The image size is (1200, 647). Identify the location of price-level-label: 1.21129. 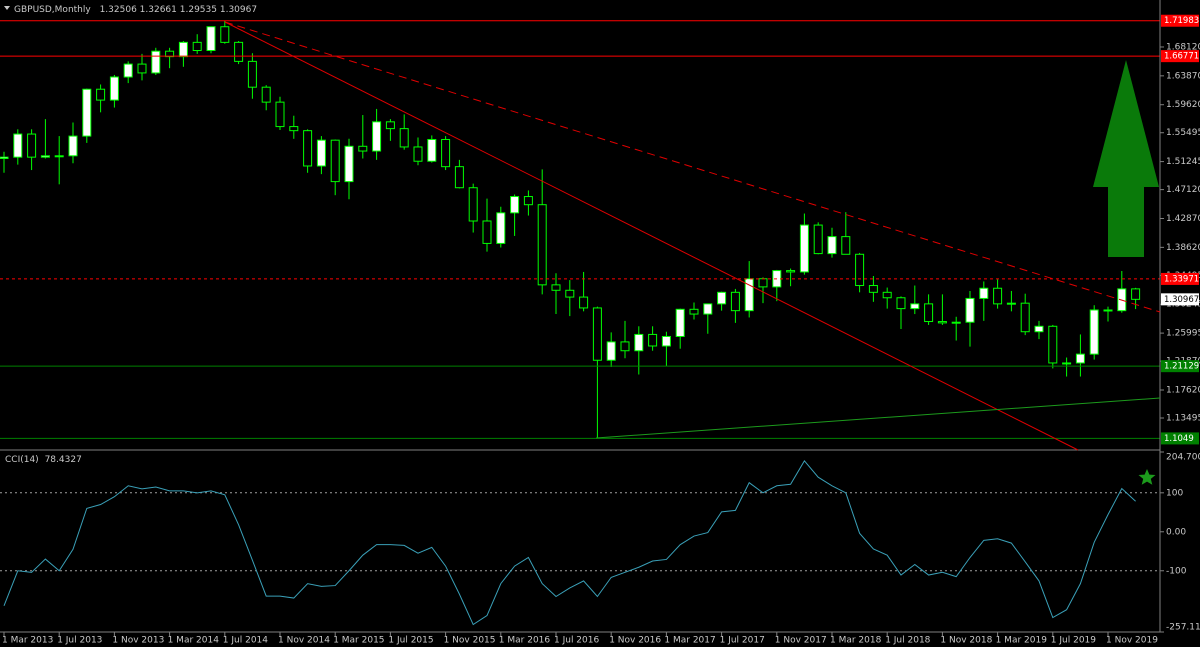
(1181, 367).